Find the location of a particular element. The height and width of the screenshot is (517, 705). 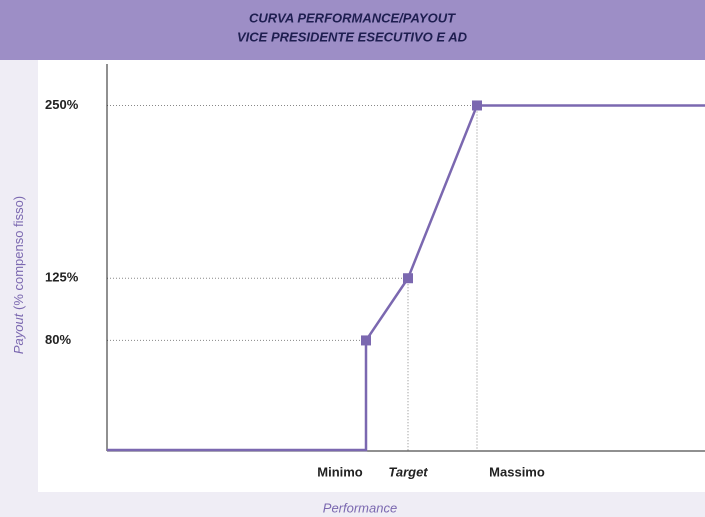

x-tick-label: Target is located at coordinates (408, 471).